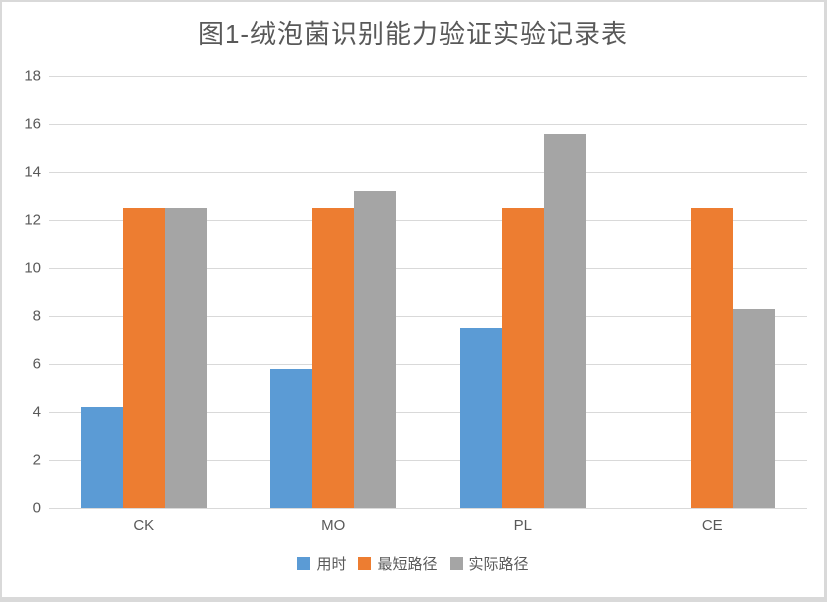 This screenshot has width=827, height=602. I want to click on x-tick-label-mo: MO, so click(333, 525).